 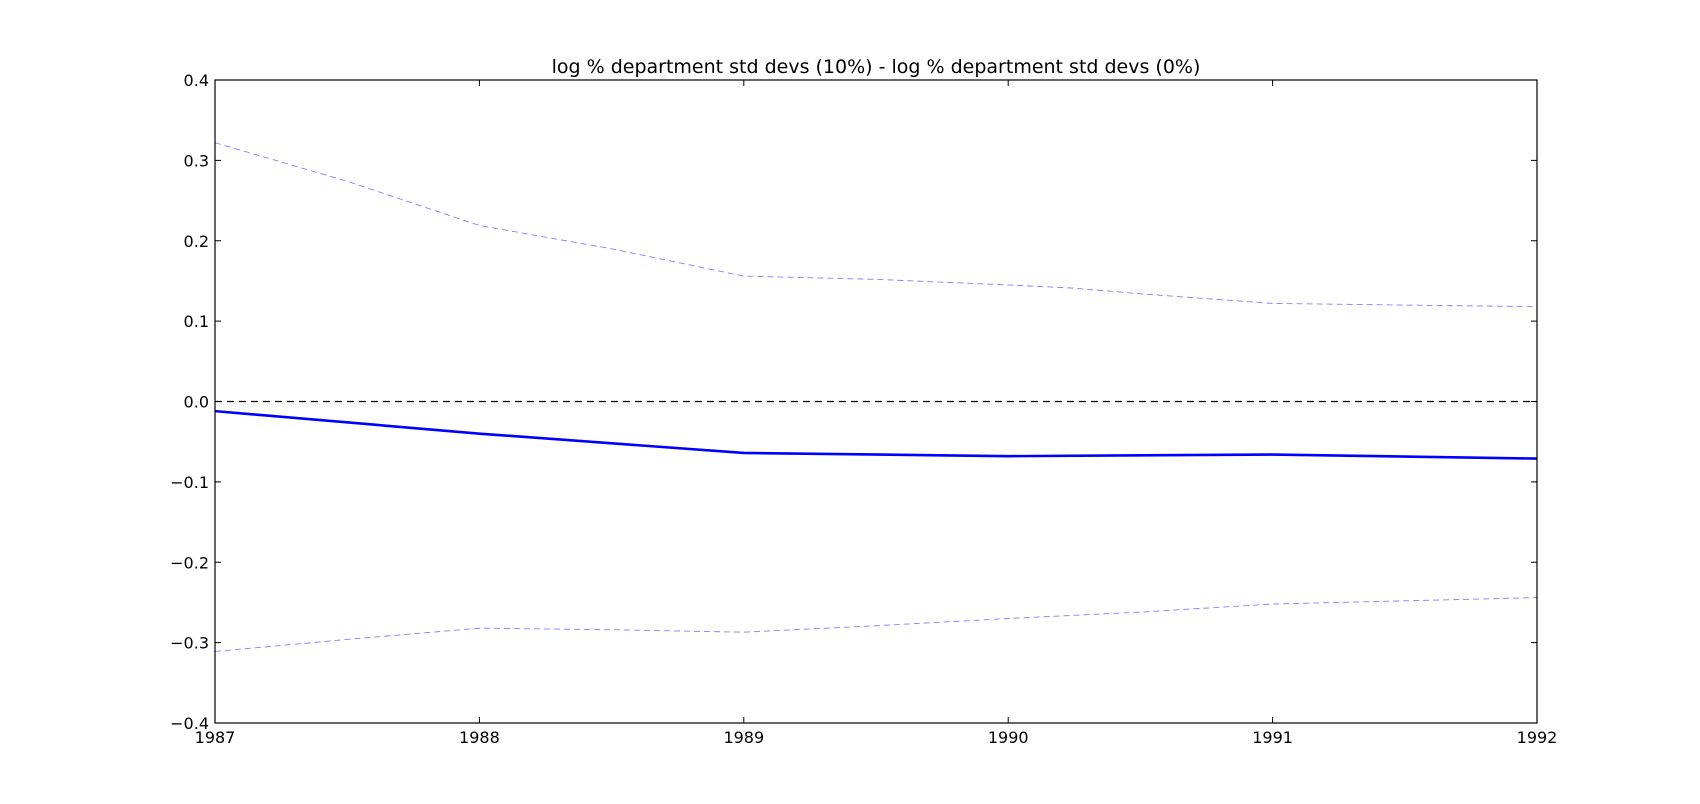 What do you see at coordinates (196, 402) in the screenshot?
I see `y-tick-label: 0.0` at bounding box center [196, 402].